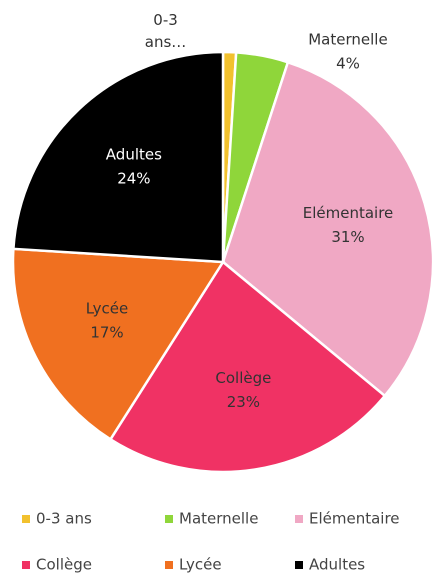  I want to click on legend-label: Adultes, so click(337, 565).